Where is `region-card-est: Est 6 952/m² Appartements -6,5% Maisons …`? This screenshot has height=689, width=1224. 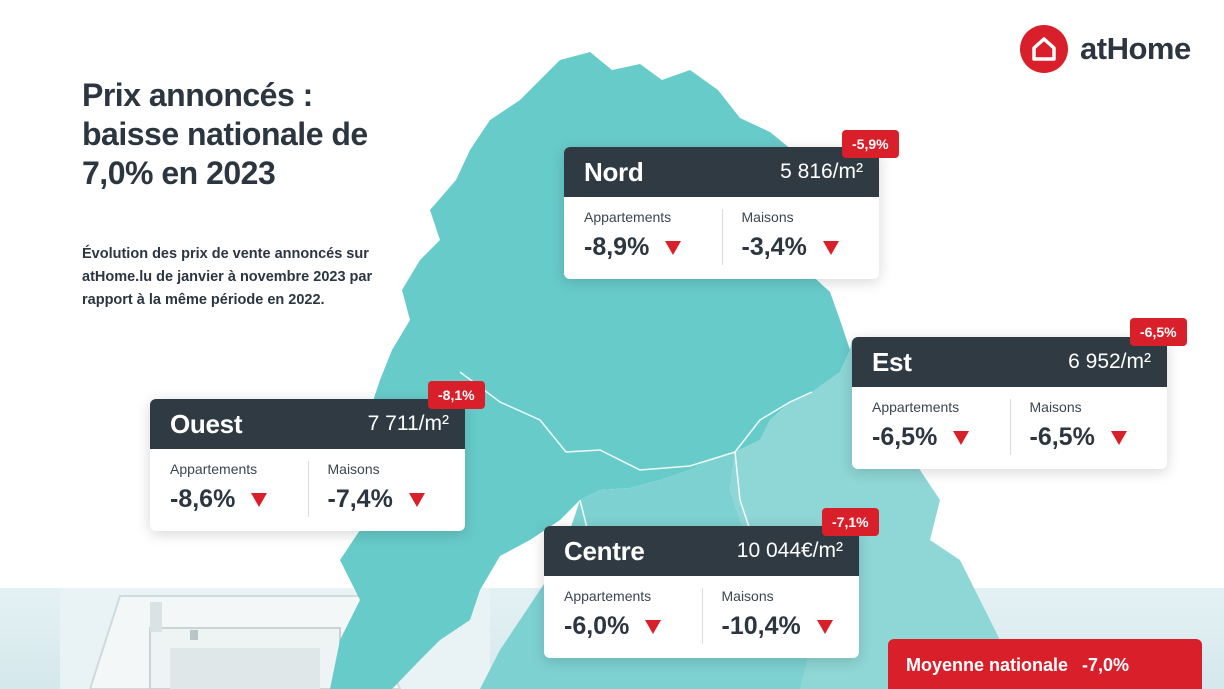 region-card-est: Est 6 952/m² Appartements -6,5% Maisons … is located at coordinates (1009, 403).